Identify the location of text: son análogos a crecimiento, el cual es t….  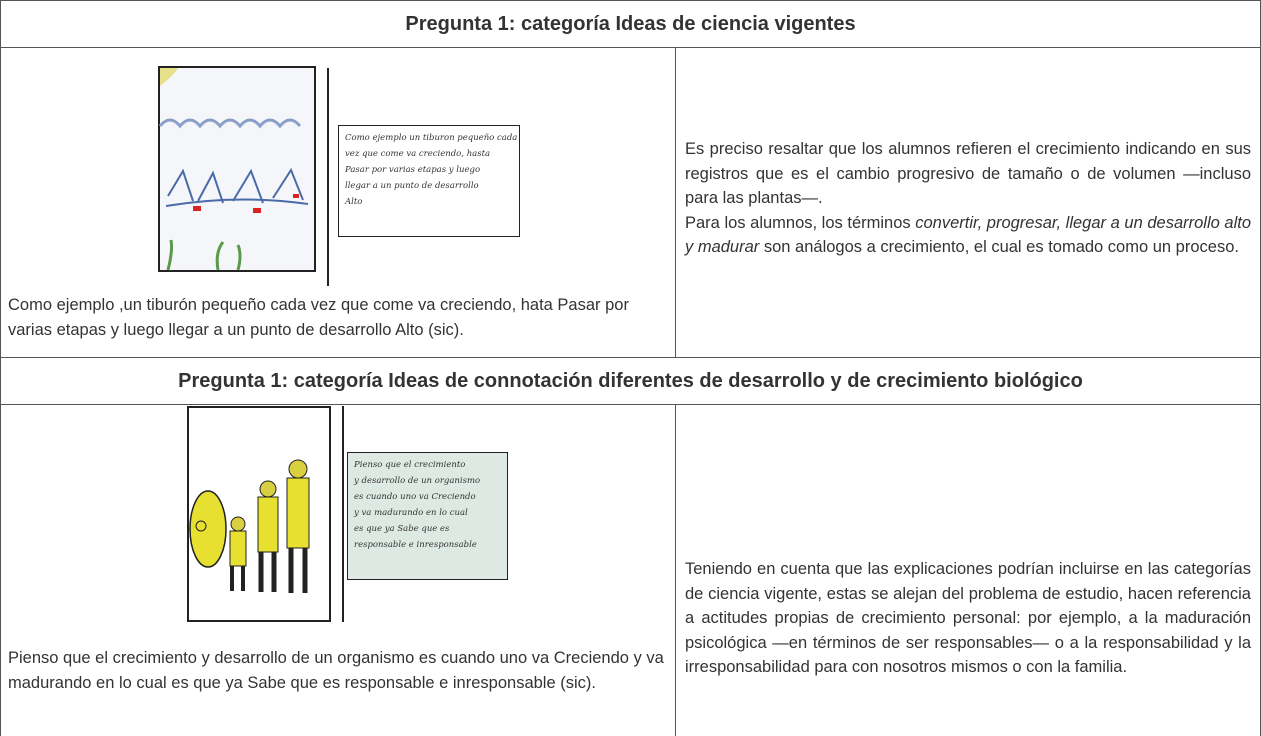
(999, 247).